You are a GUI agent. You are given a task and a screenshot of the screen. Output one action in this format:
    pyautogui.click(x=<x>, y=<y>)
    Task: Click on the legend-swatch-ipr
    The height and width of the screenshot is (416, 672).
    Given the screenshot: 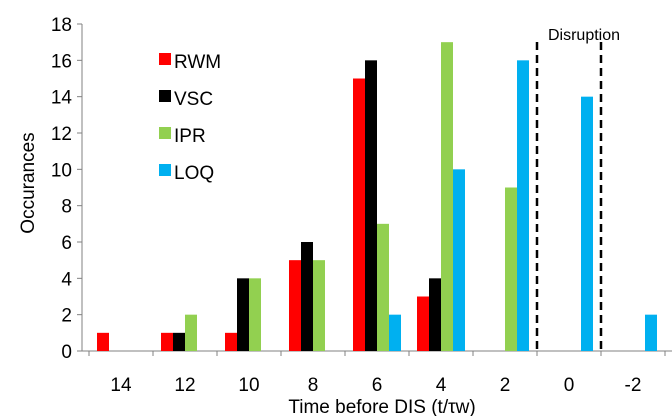 What is the action you would take?
    pyautogui.click(x=165, y=133)
    